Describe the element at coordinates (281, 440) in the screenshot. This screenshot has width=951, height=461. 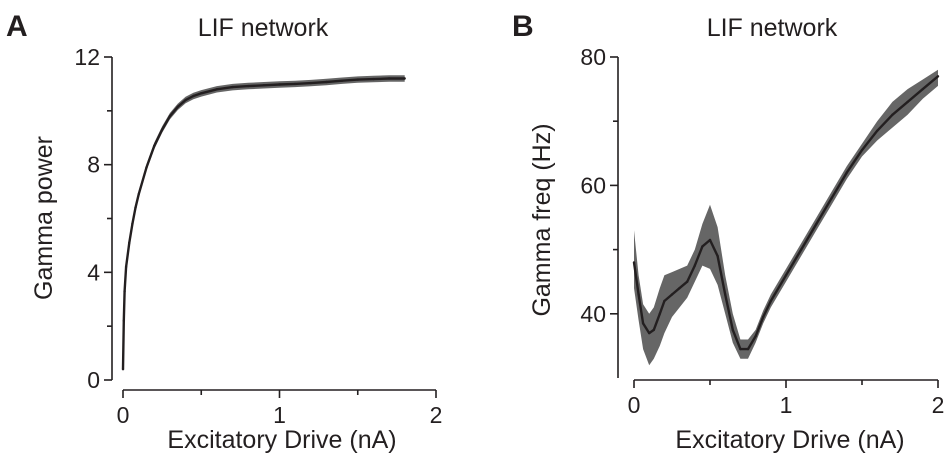
I see `panel-a-x-axis-label: Excitatory Drive (nA)` at that location.